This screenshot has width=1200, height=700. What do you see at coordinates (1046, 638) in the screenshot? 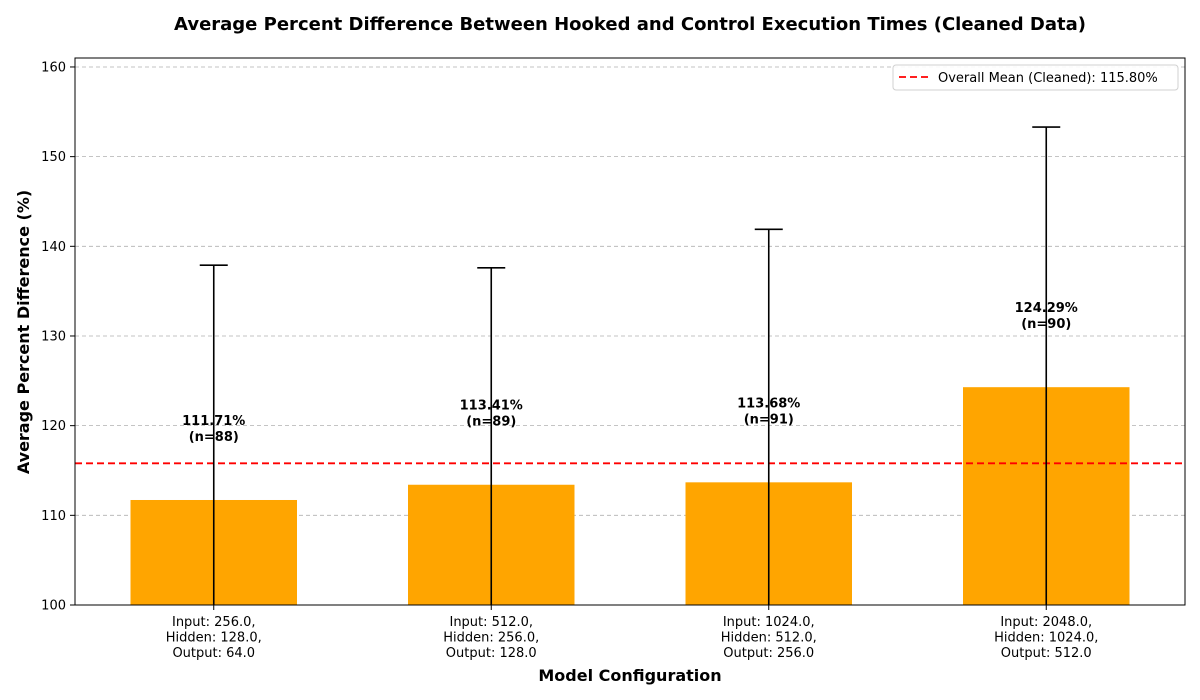
I see `x-tick-label: Hidden: 1024.0,` at bounding box center [1046, 638].